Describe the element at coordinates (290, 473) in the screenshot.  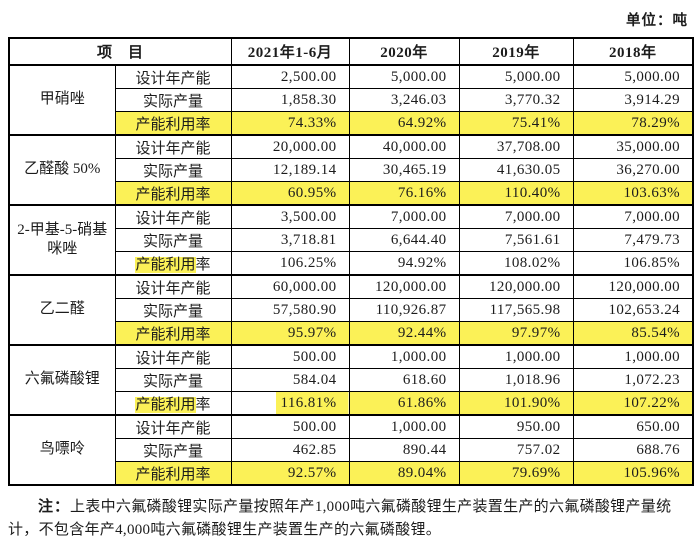
I see `value-cell: 92.57%` at that location.